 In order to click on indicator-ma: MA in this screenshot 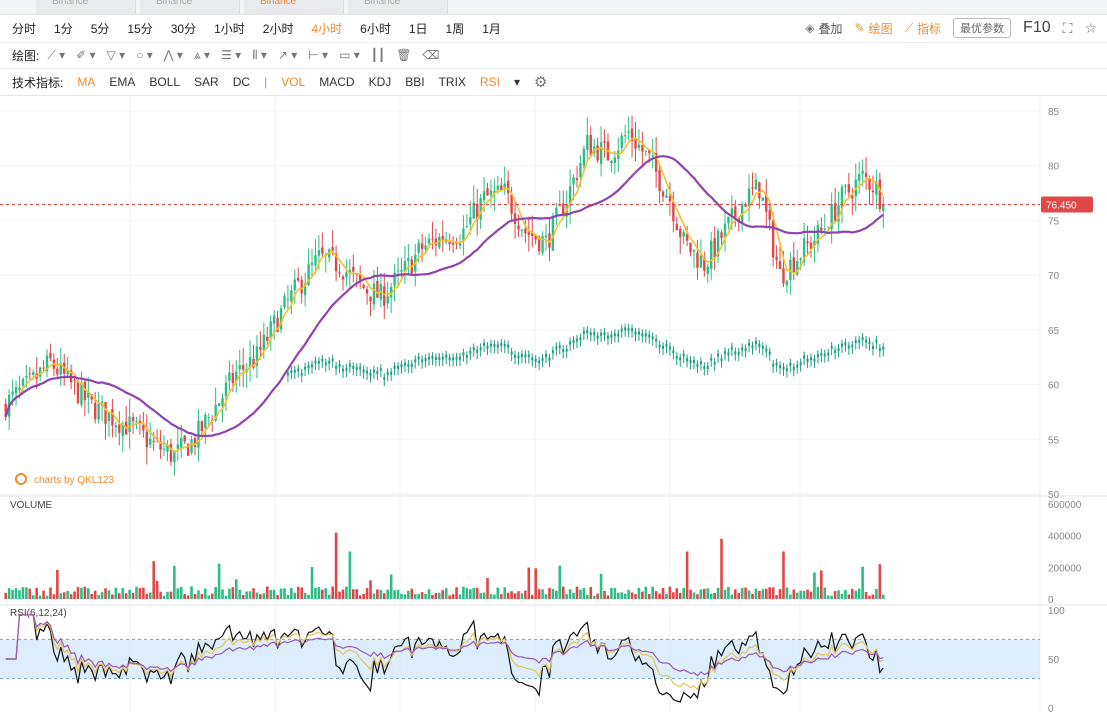, I will do `click(86, 82)`.